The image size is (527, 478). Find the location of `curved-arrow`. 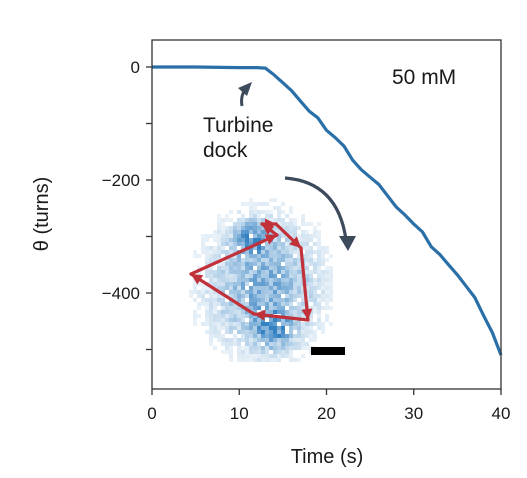

curved-arrow is located at coordinates (316, 208).